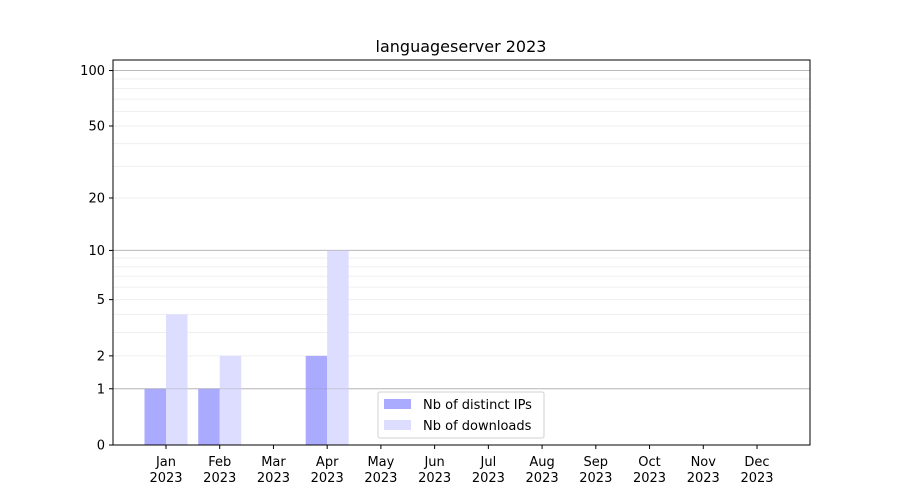 This screenshot has height=504, width=900. Describe the element at coordinates (596, 462) in the screenshot. I see `x-tick-label: Sep` at that location.